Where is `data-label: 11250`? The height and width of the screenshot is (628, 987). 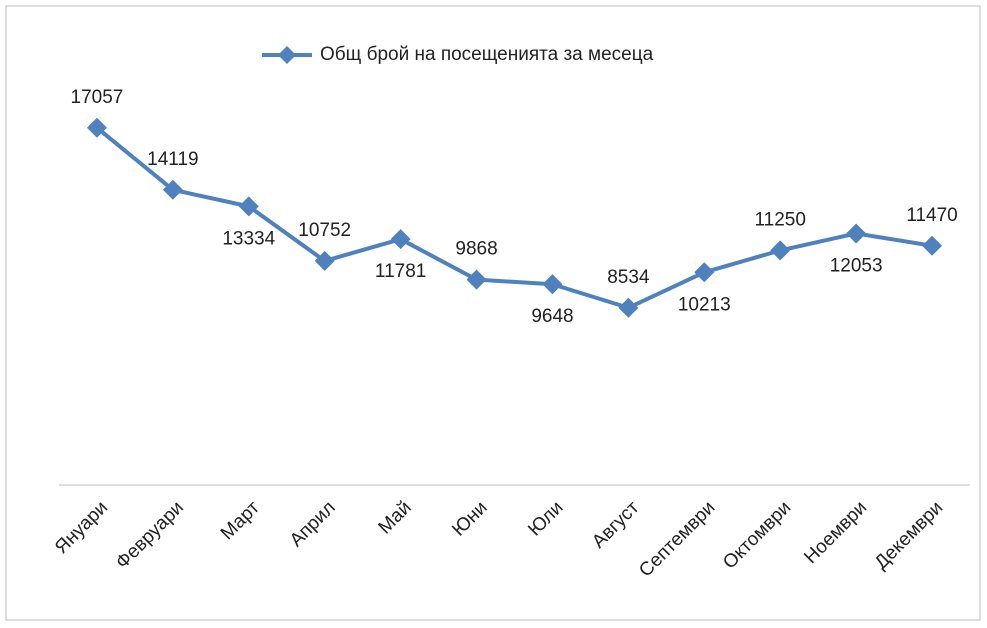 data-label: 11250 is located at coordinates (779, 219).